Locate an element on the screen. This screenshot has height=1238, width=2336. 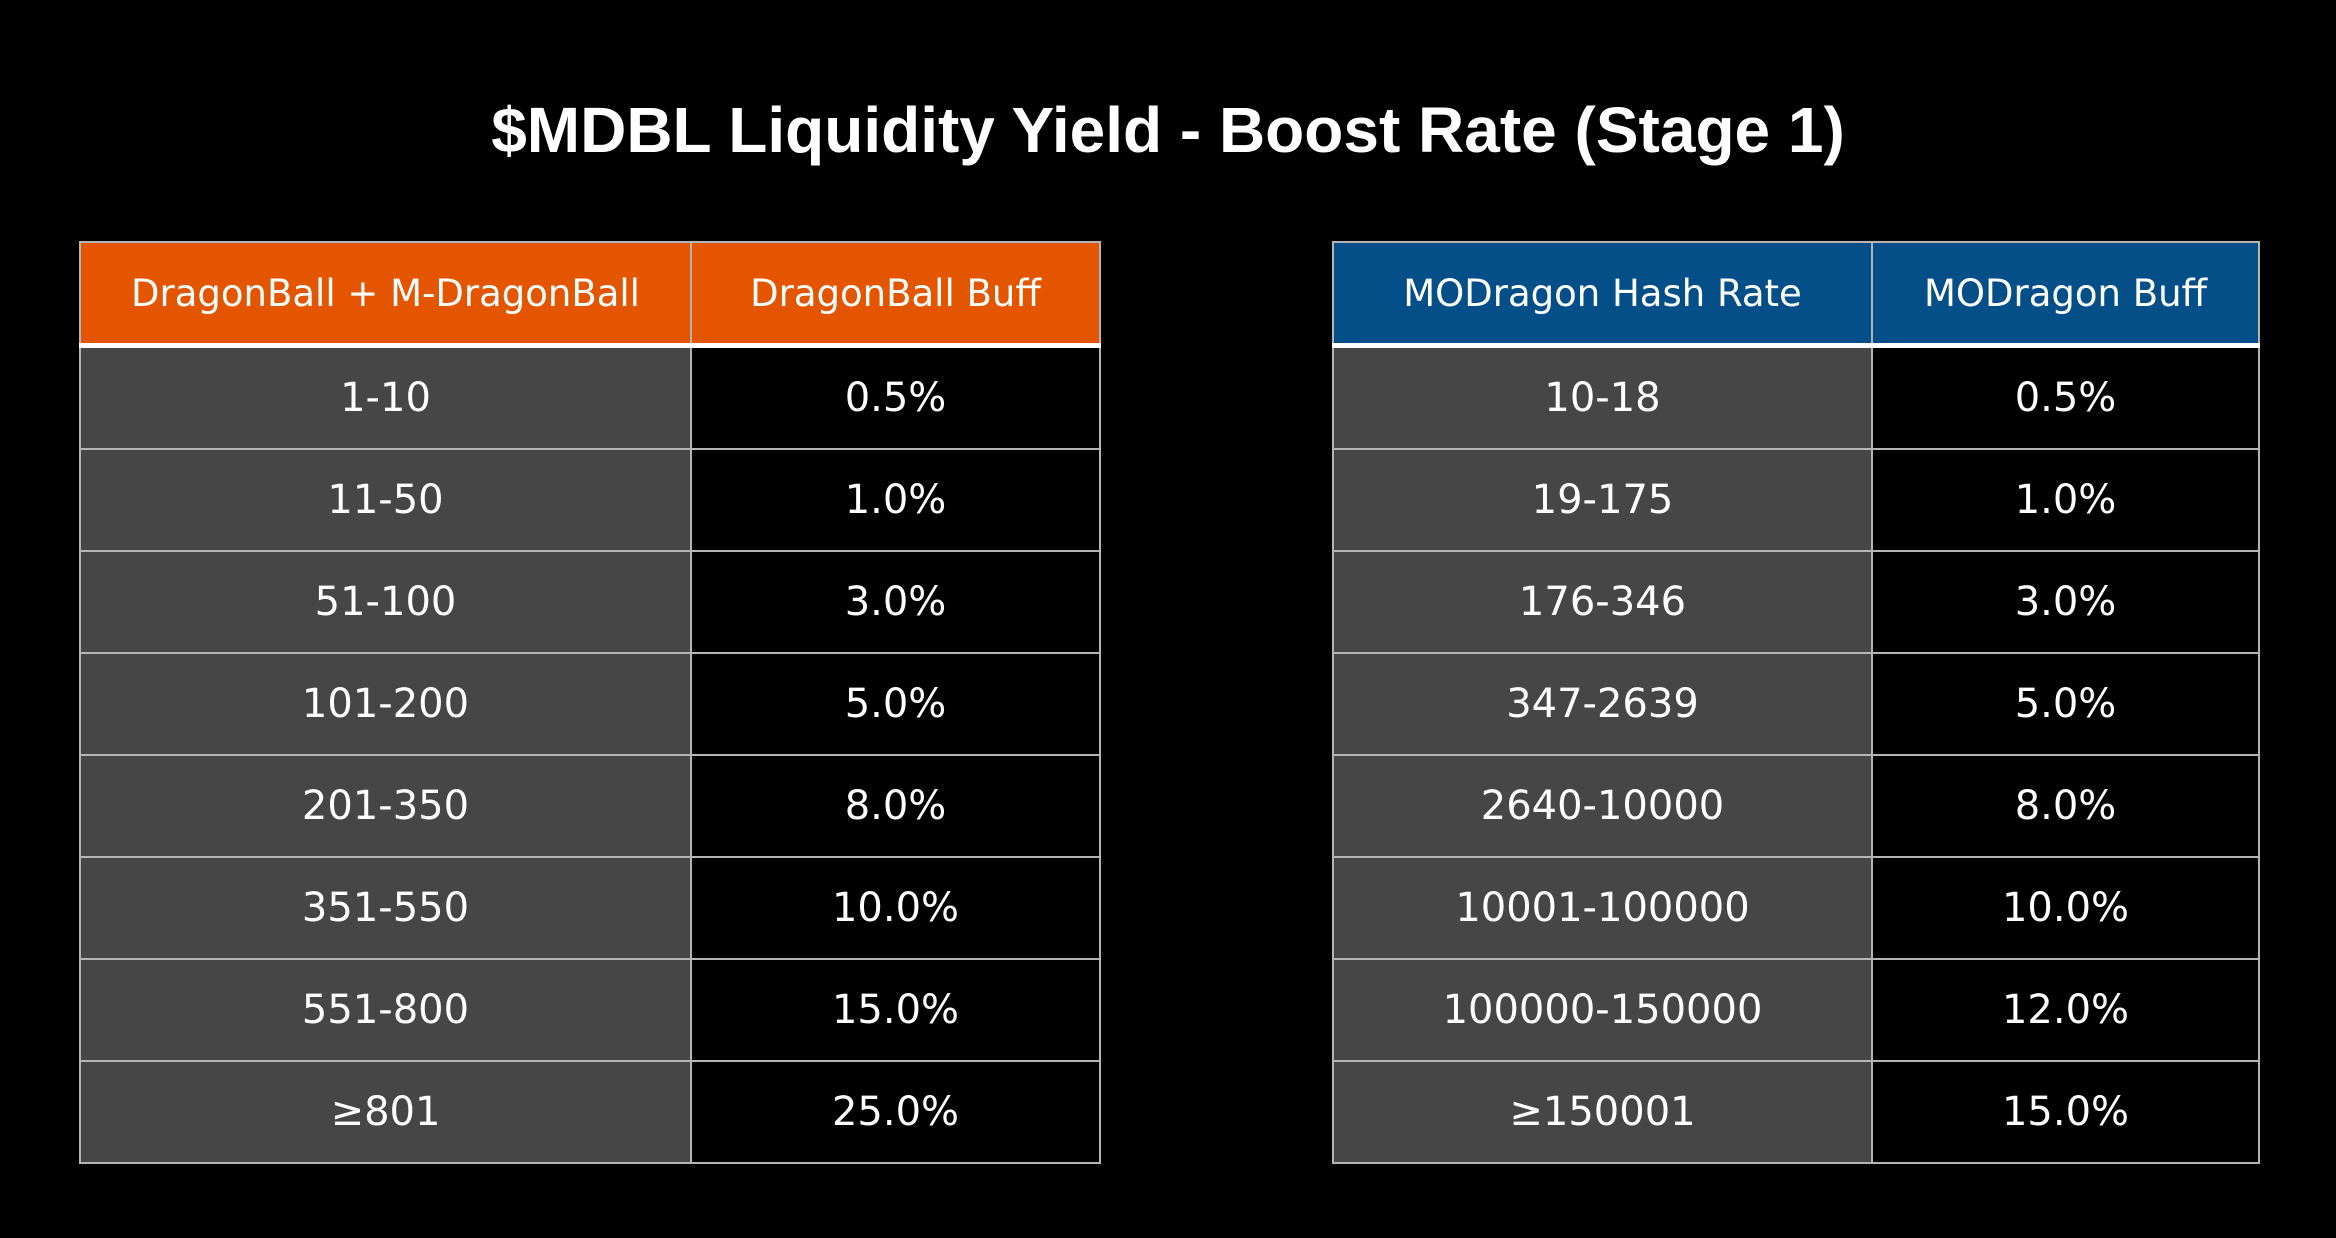
table-row: 347-2639 5.0% is located at coordinates (1796, 704).